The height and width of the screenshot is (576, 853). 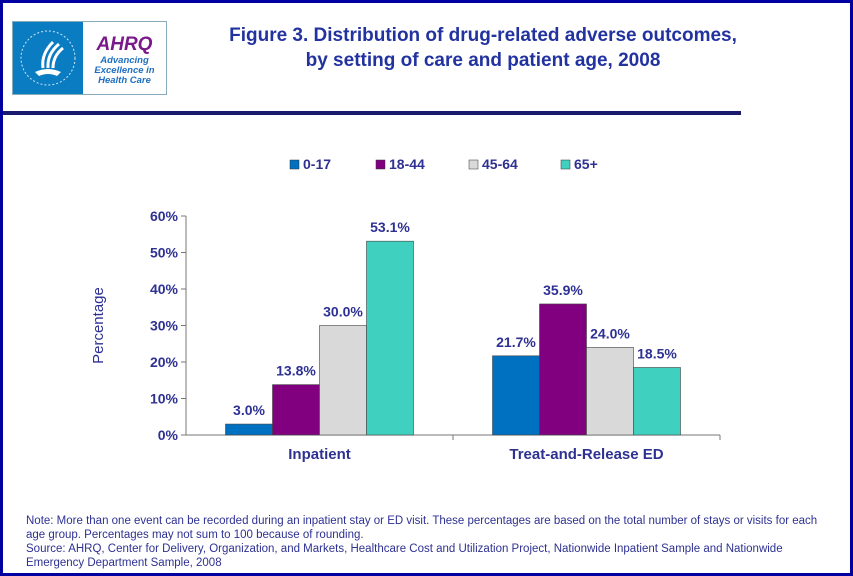 What do you see at coordinates (124, 44) in the screenshot?
I see `ahrq-wordmark: AHRQ` at bounding box center [124, 44].